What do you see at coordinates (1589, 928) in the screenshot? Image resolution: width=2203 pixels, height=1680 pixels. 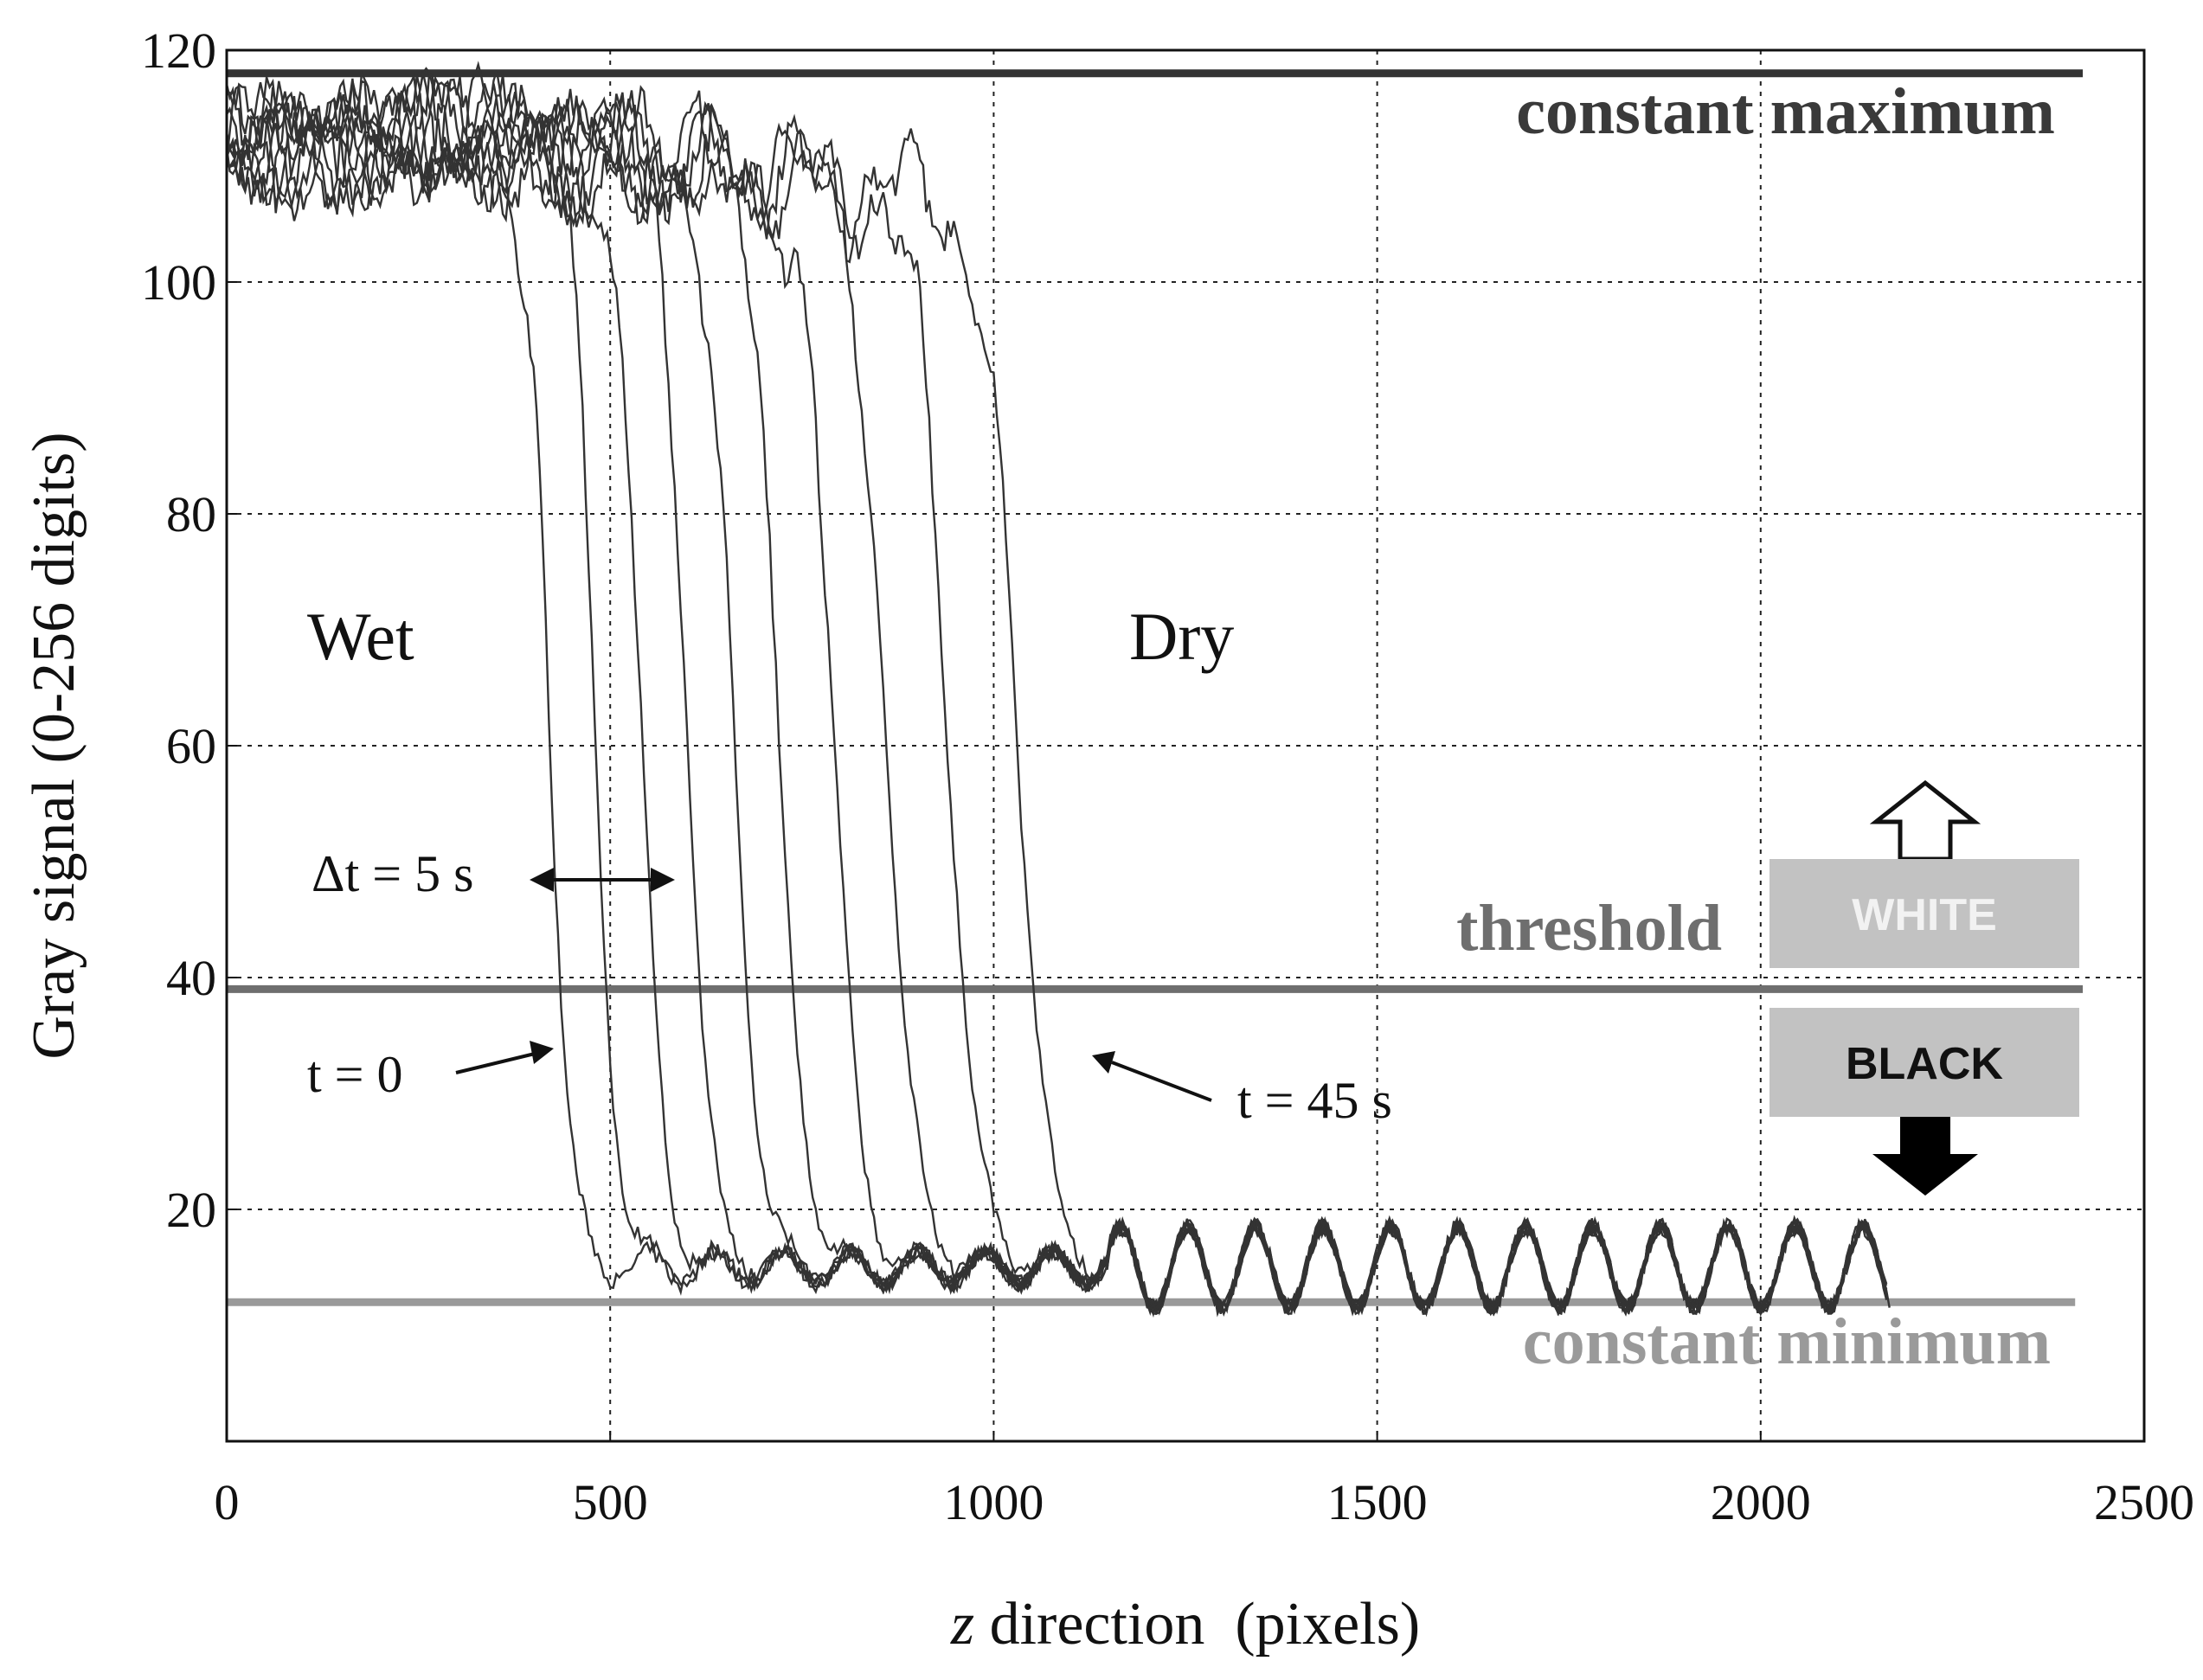 I see `threshold-label: threshold` at bounding box center [1589, 928].